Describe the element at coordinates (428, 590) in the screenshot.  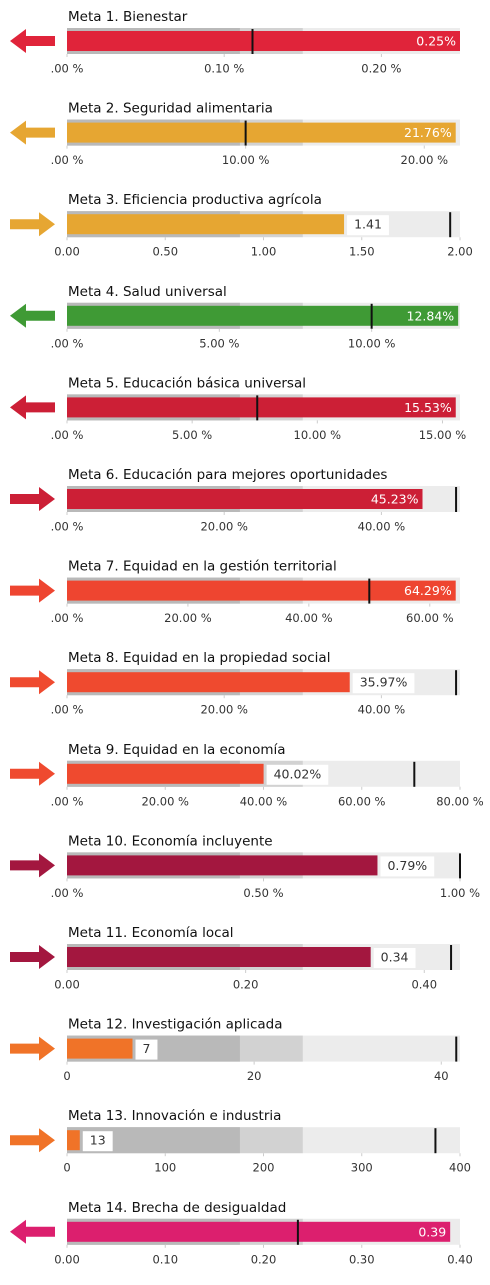
I see `value-label: 64.29%` at that location.